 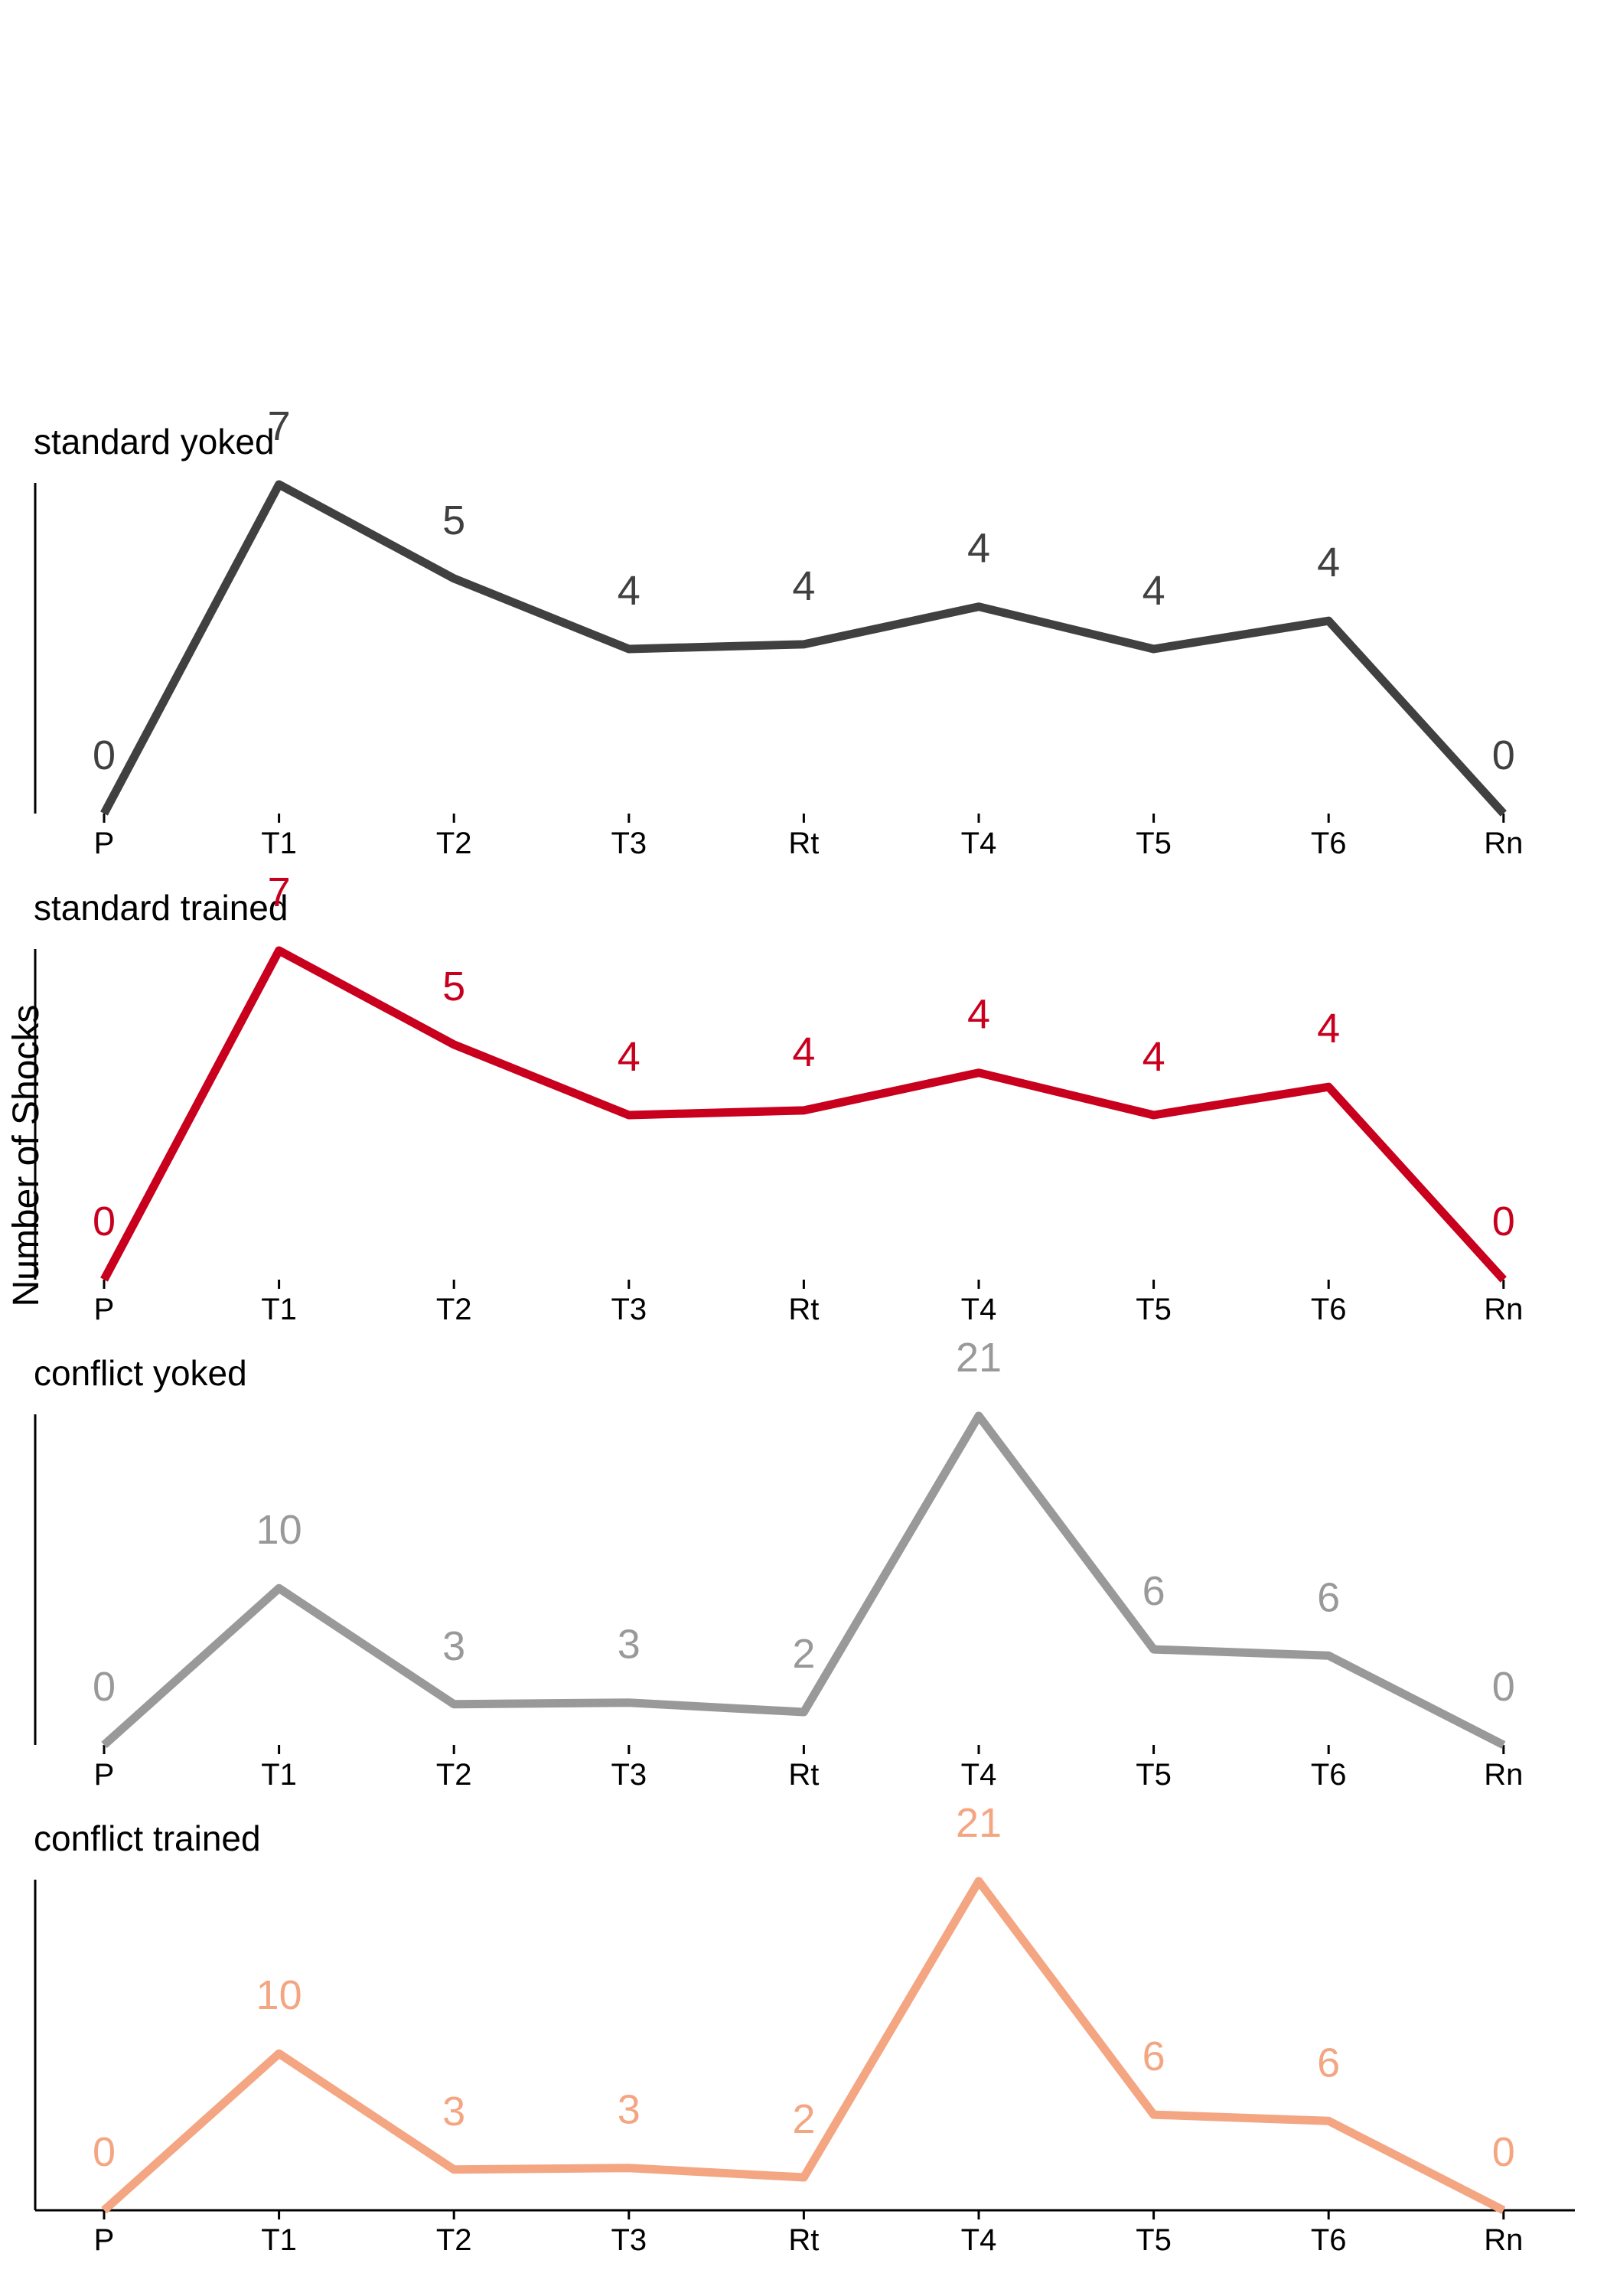 I want to click on panel-title: conflict yoked, so click(x=140, y=1373).